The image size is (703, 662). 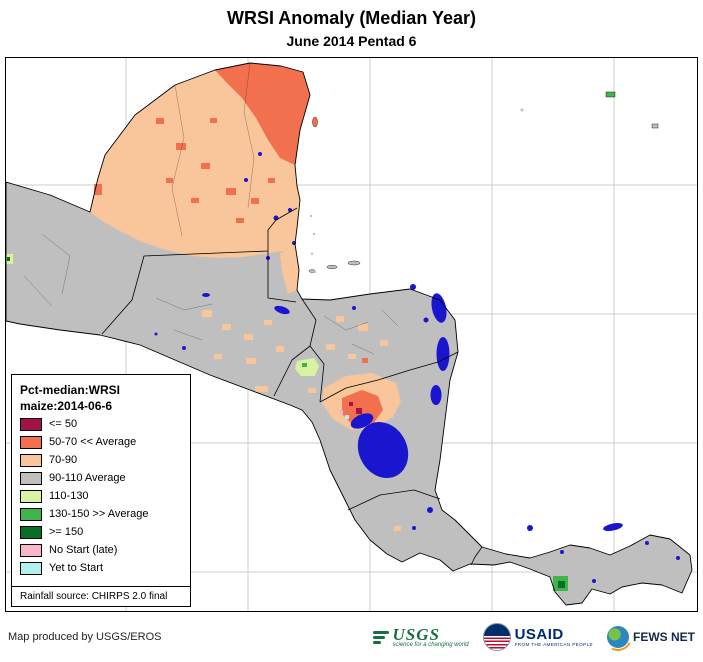 I want to click on legend-title-line2: maize:2014-06-6, so click(x=66, y=406).